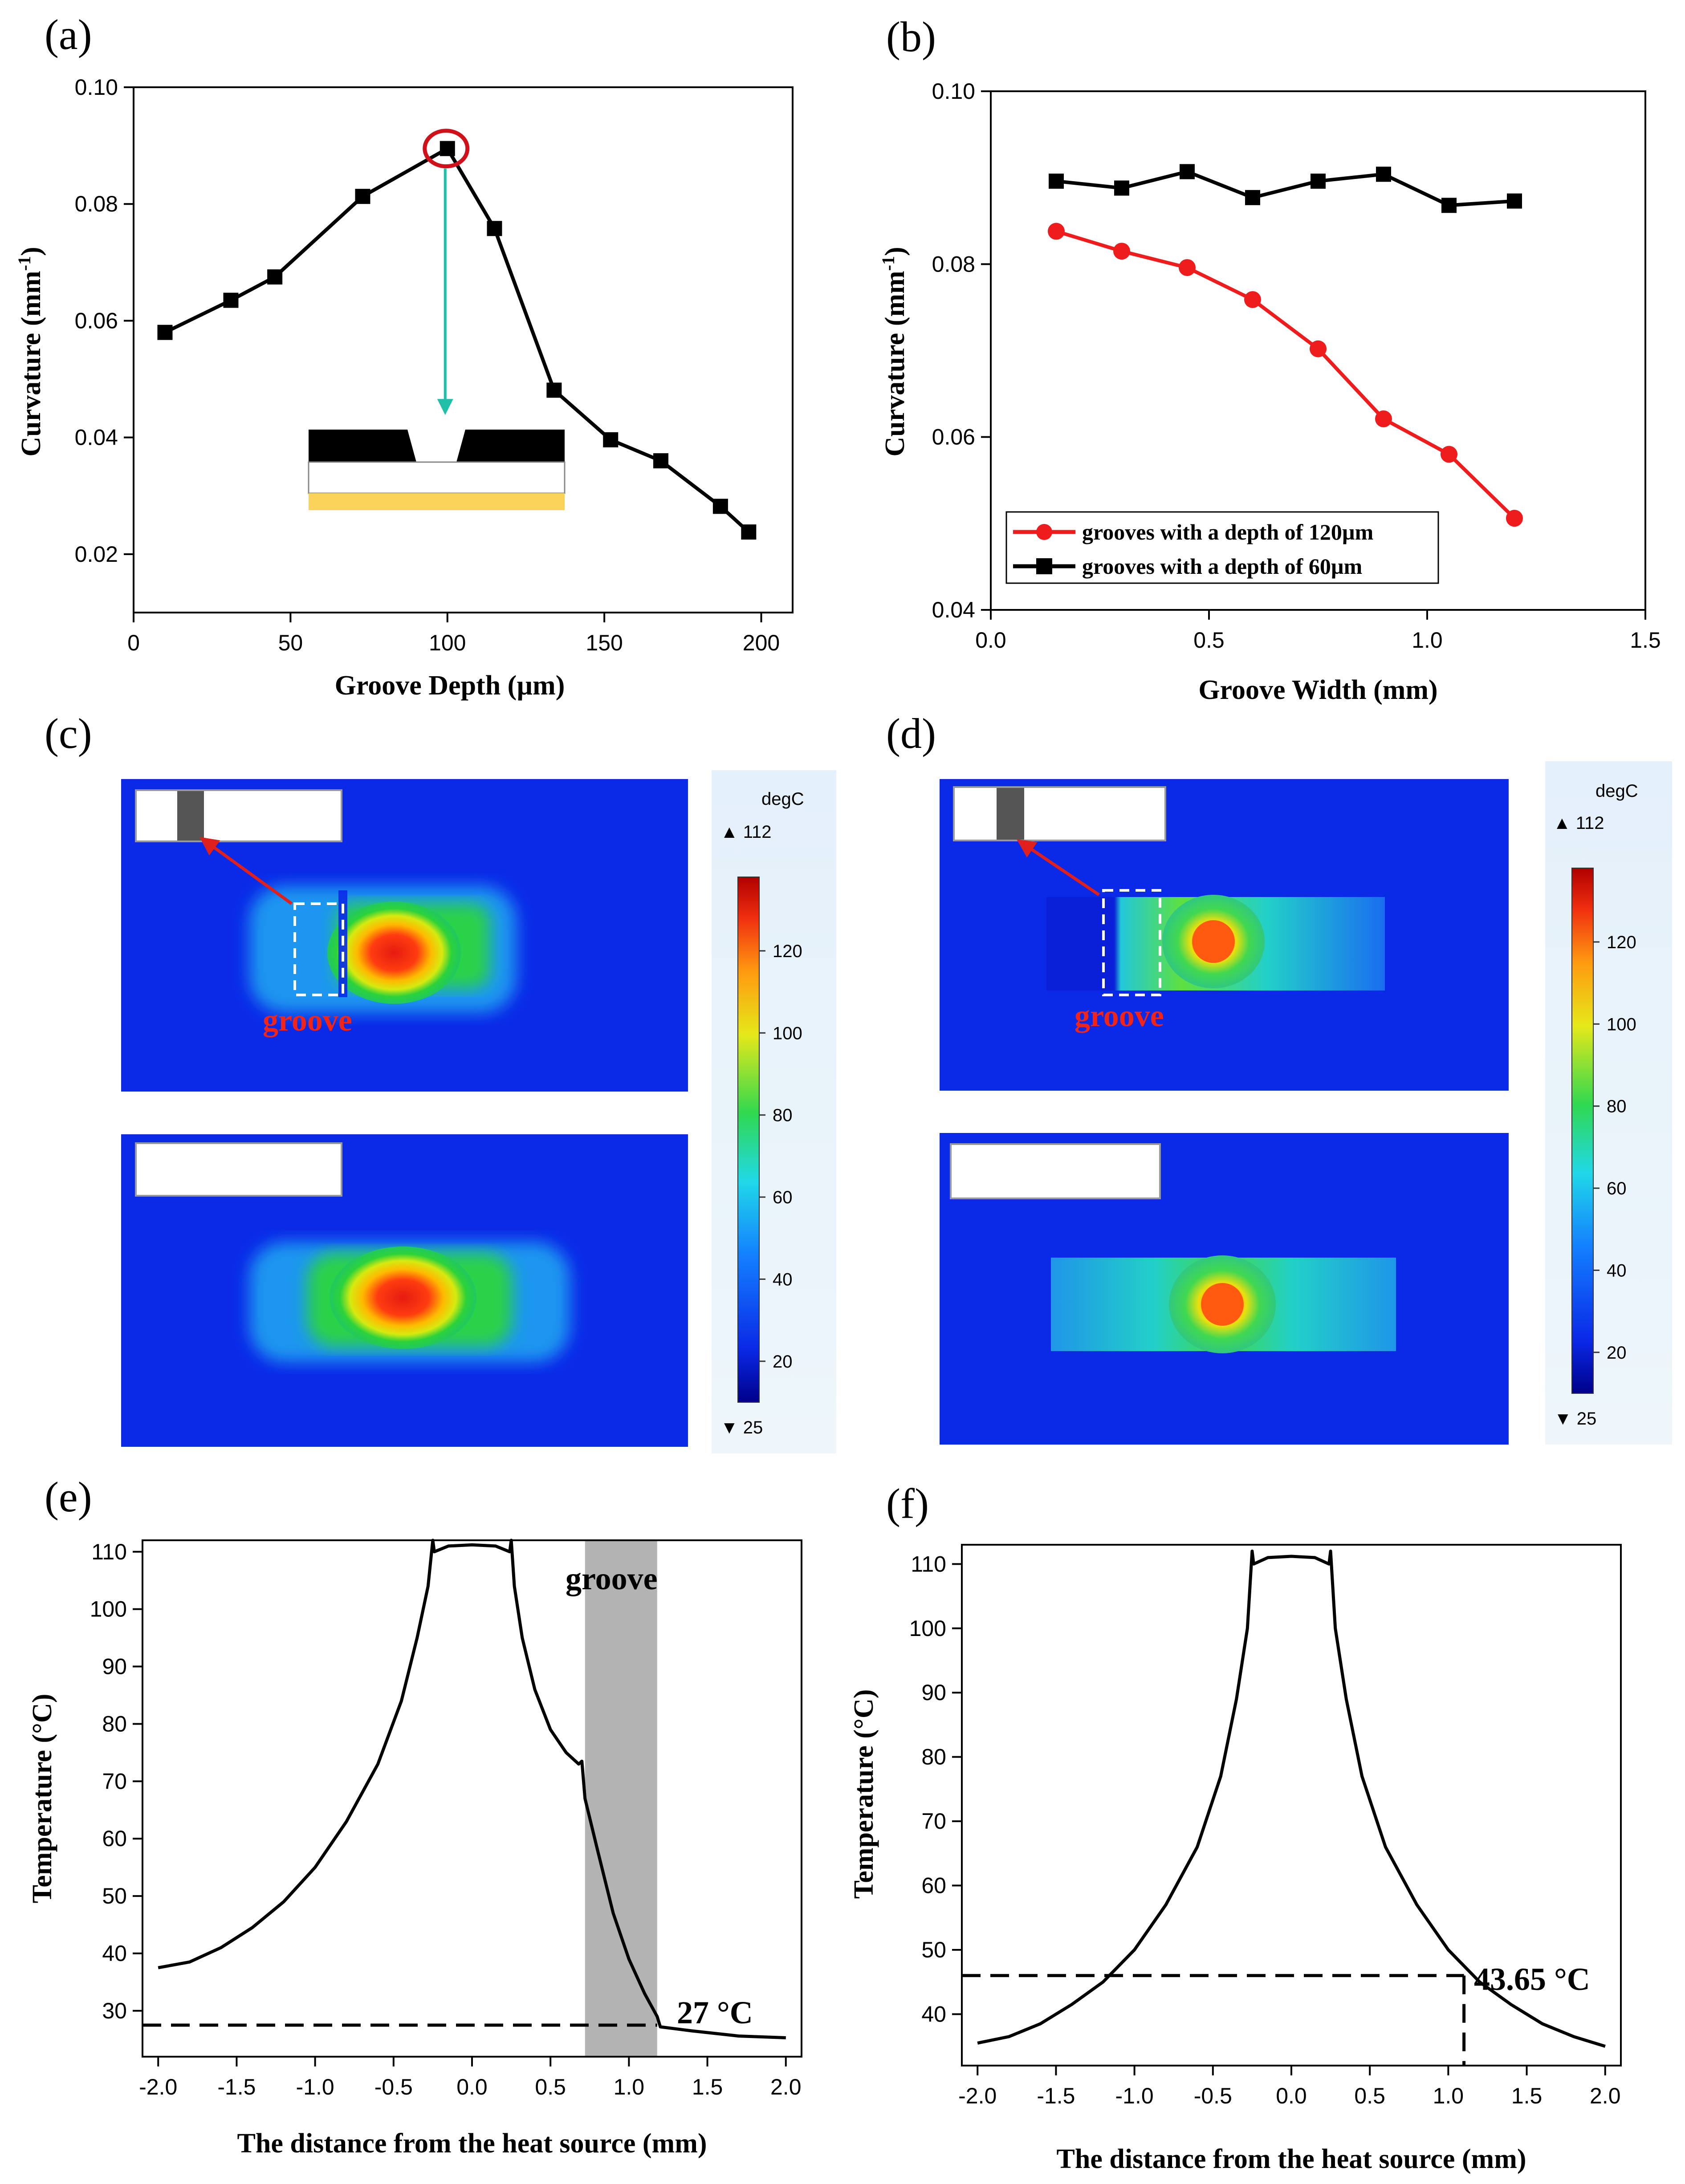  Describe the element at coordinates (1213, 942) in the screenshot. I see `heatmap-d-top-core` at that location.